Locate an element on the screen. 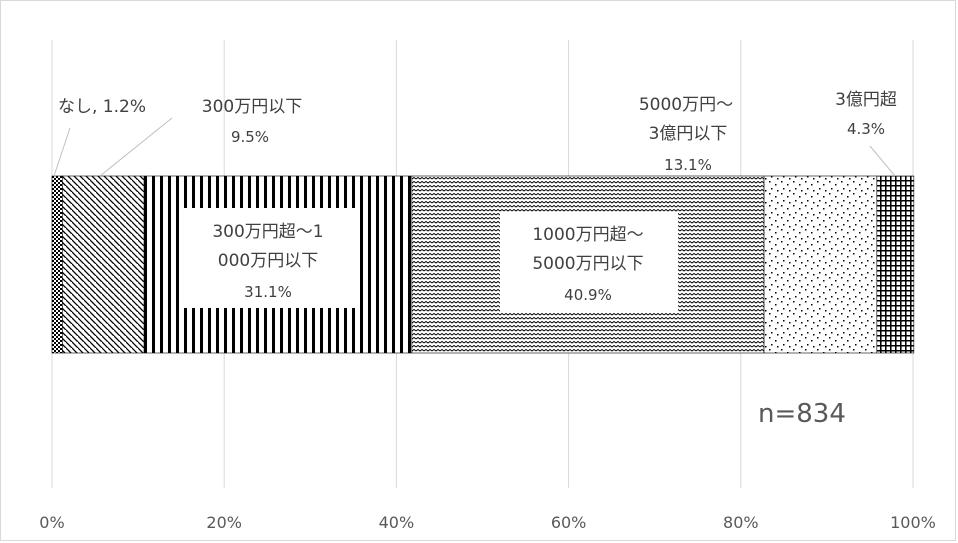 The width and height of the screenshot is (958, 543). sample-size-note: n=834 is located at coordinates (802, 414).